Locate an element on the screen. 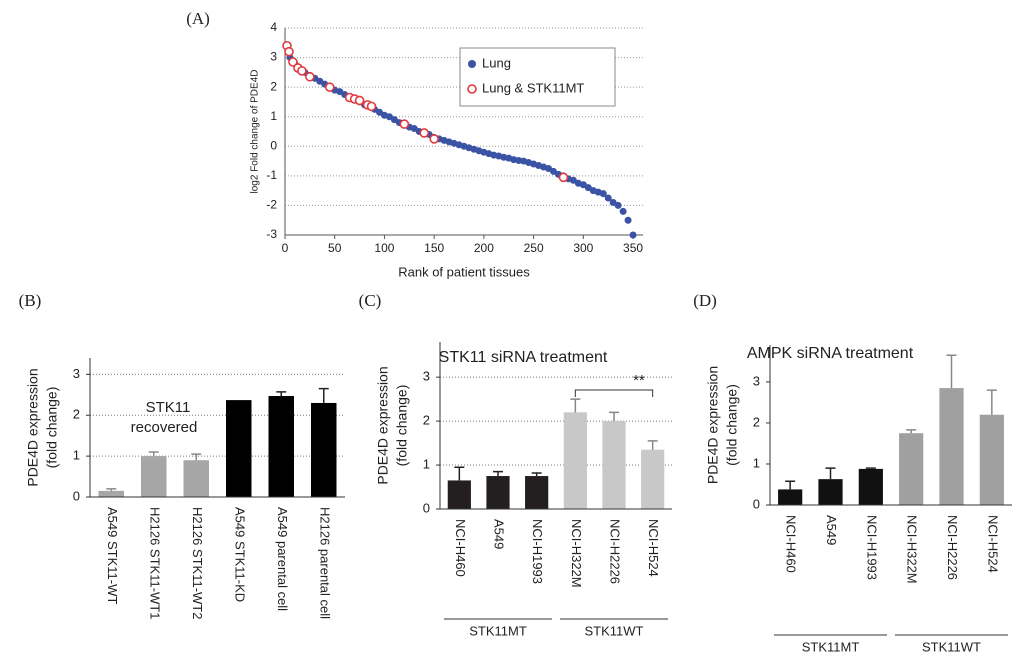 This screenshot has width=1029, height=664. x-tick-label: A549 parental cell is located at coordinates (282, 559).